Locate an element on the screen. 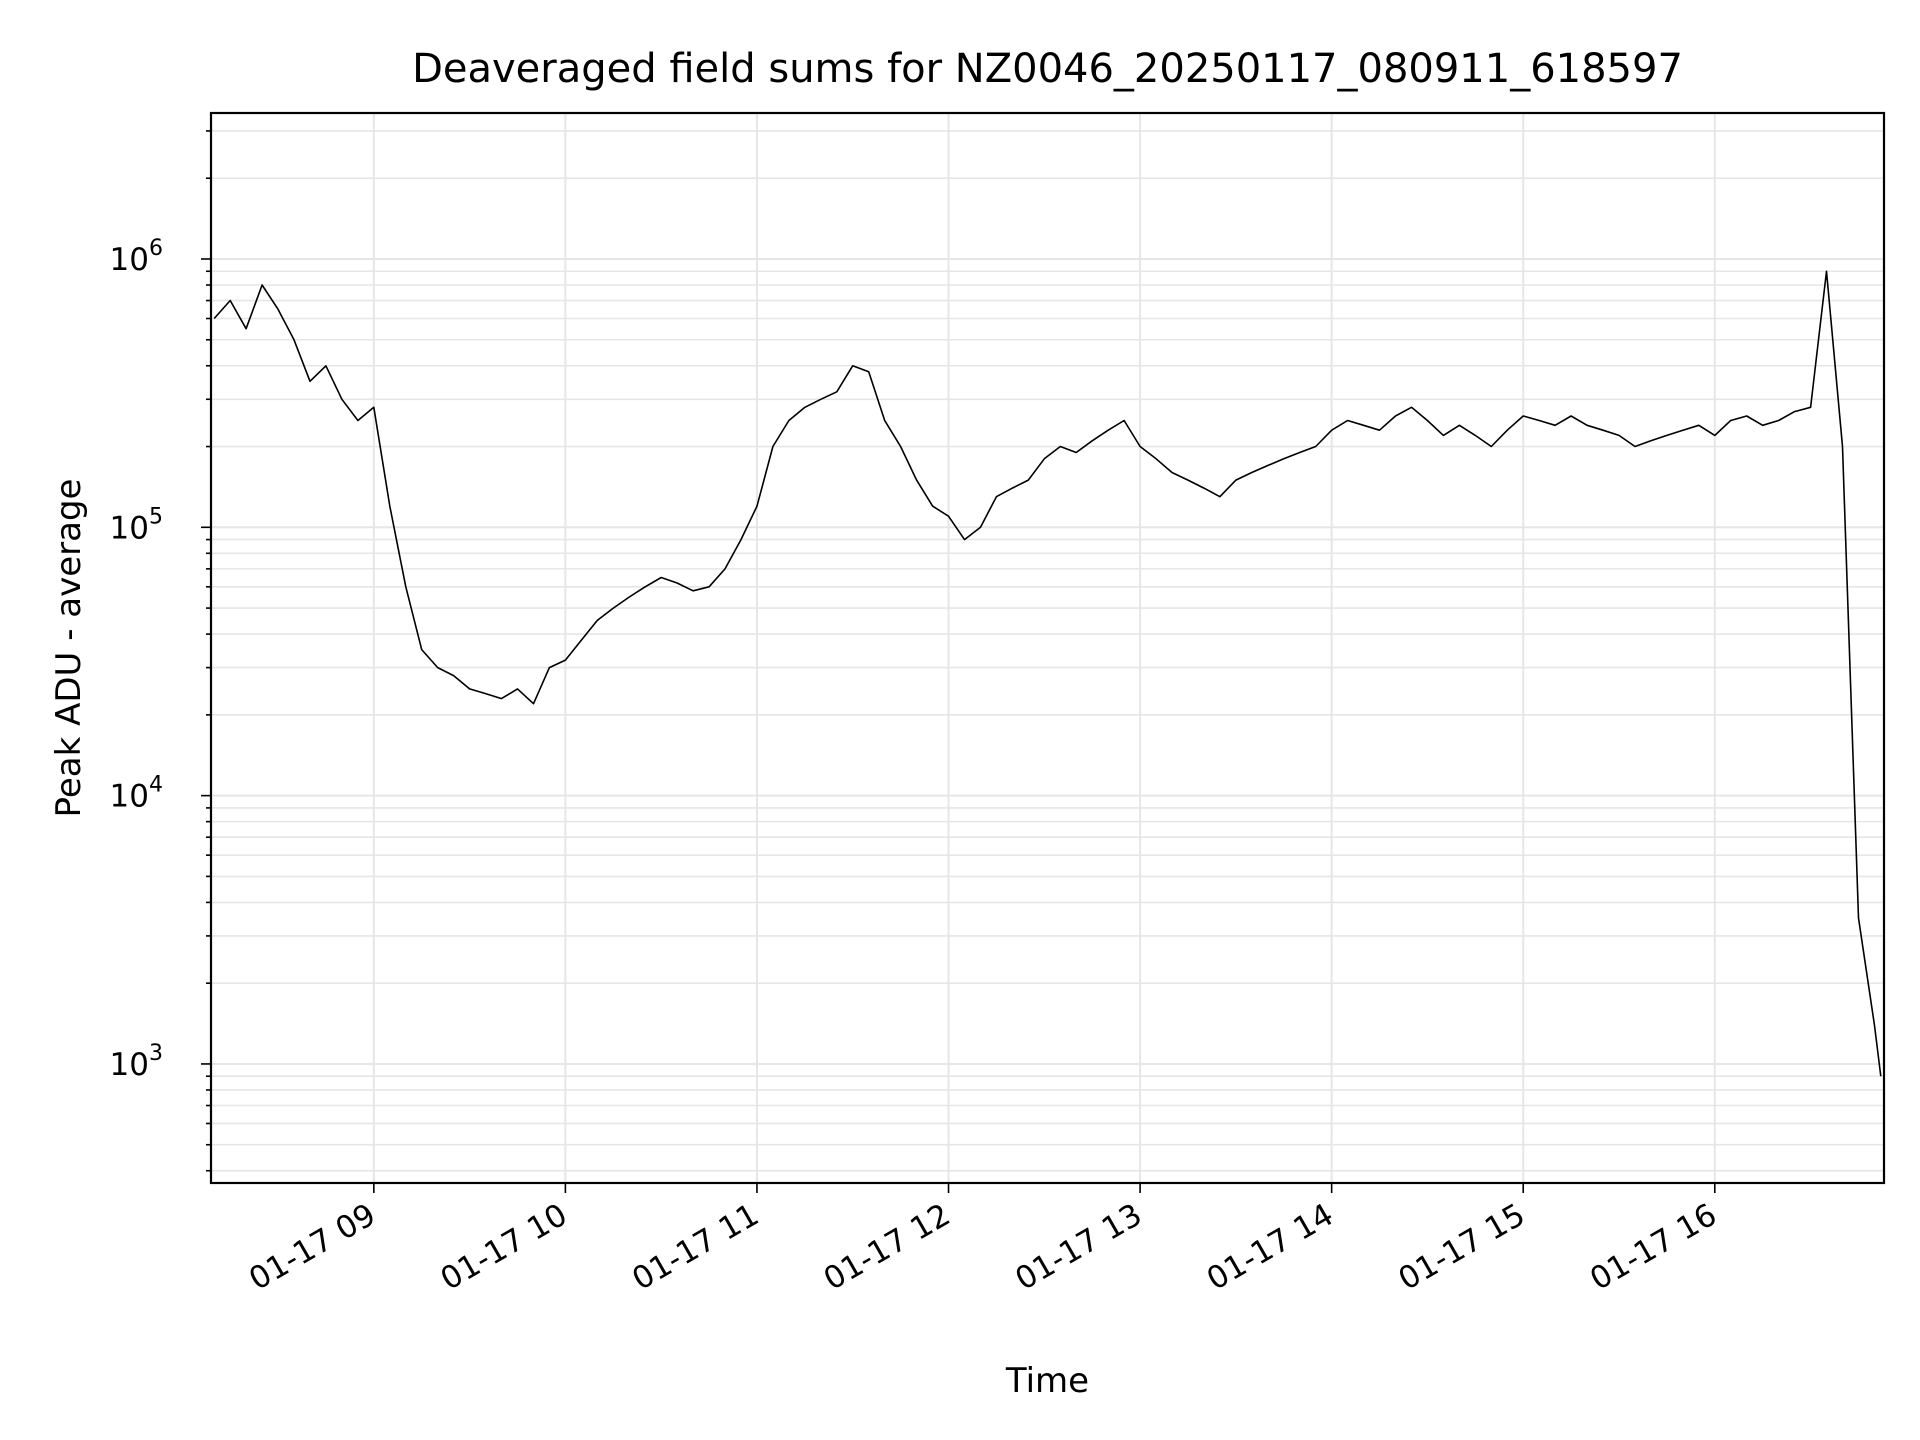 Image resolution: width=1920 pixels, height=1440 pixels. x-axis-label: Time is located at coordinates (1047, 1381).